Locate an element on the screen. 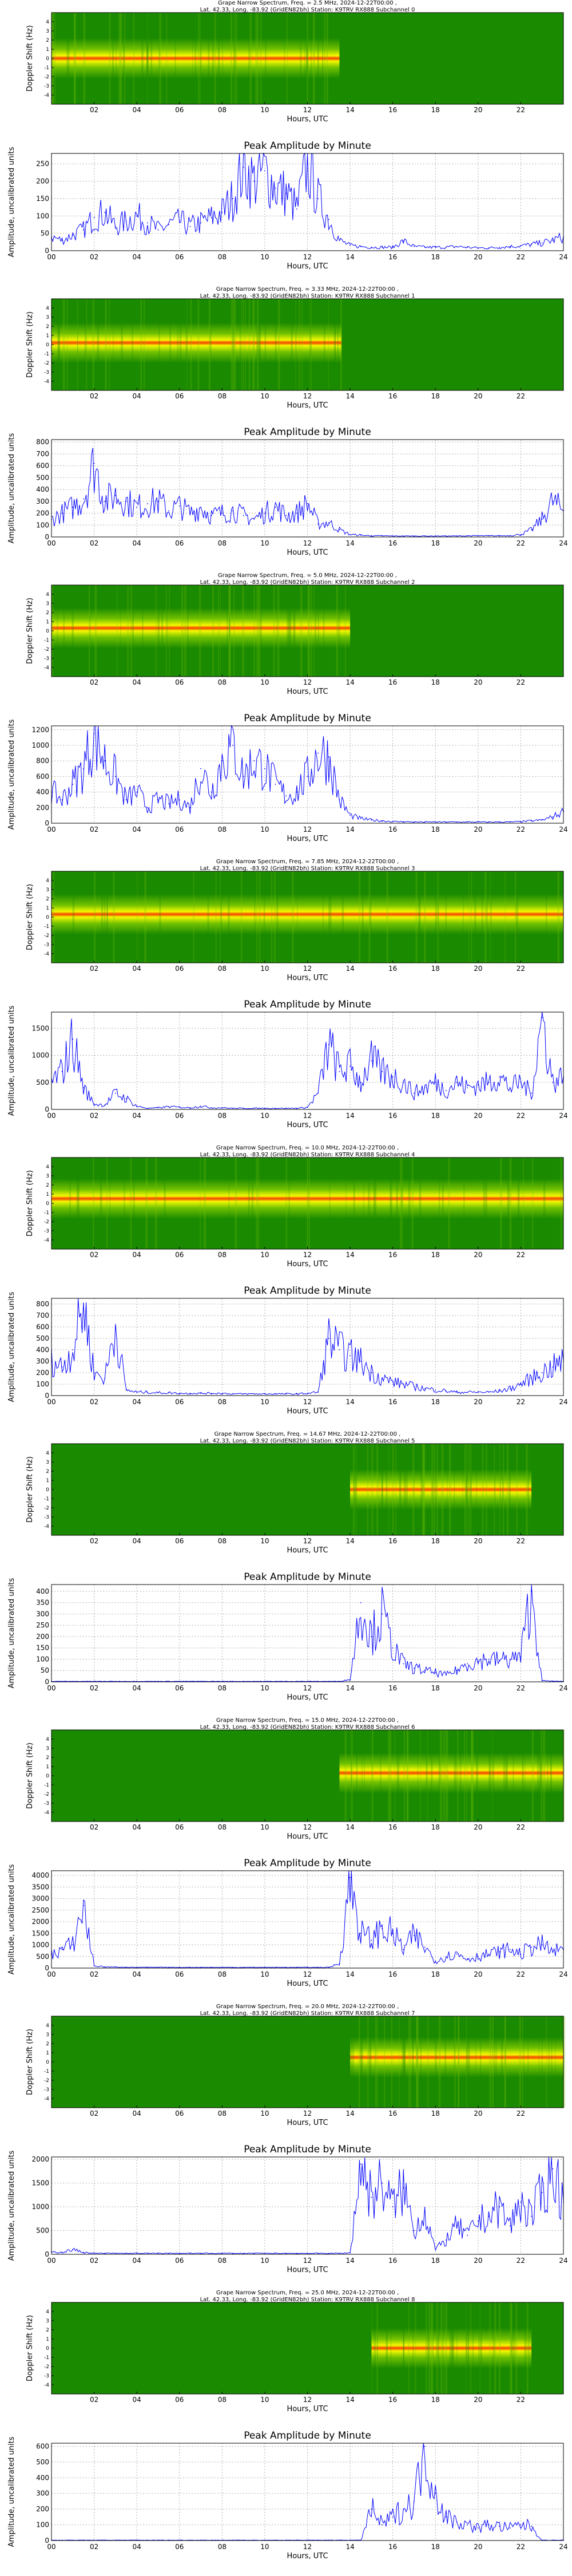 The height and width of the screenshot is (2576, 572). spectrum-ytick-label: -4 is located at coordinates (46, 2385).